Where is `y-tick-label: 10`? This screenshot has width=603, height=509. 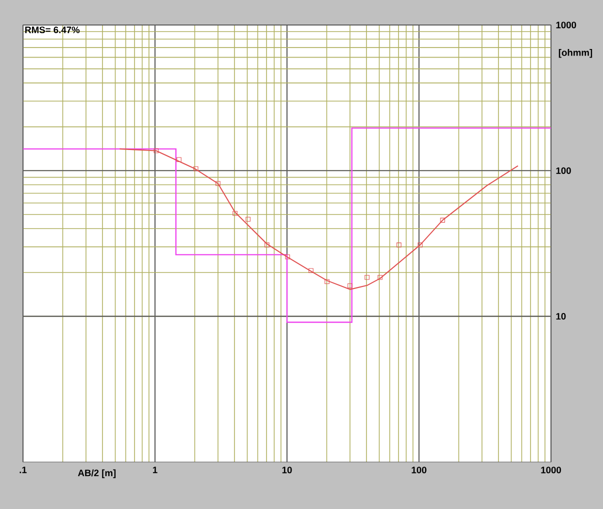 y-tick-label: 10 is located at coordinates (561, 316).